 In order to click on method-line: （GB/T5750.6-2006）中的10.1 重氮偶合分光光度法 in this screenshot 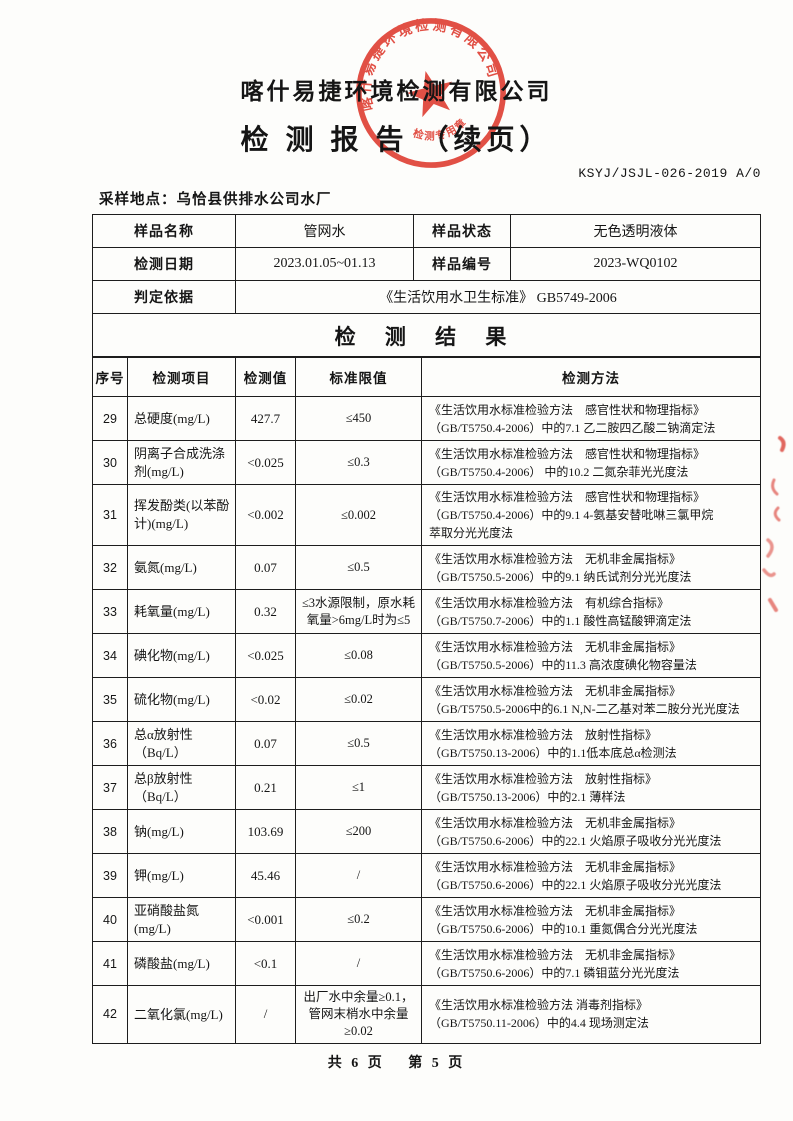, I will do `click(563, 928)`.